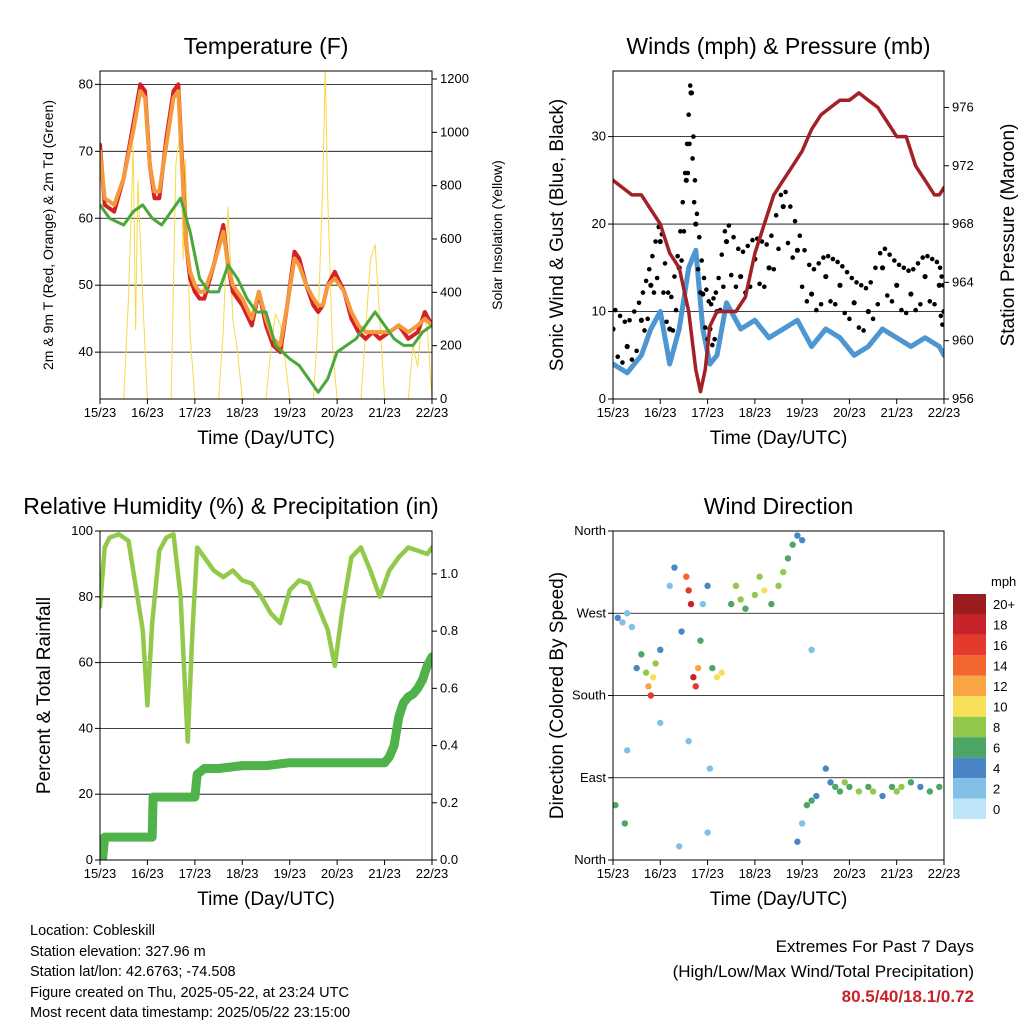  I want to click on x-tick-label: 17/23, so click(707, 873).